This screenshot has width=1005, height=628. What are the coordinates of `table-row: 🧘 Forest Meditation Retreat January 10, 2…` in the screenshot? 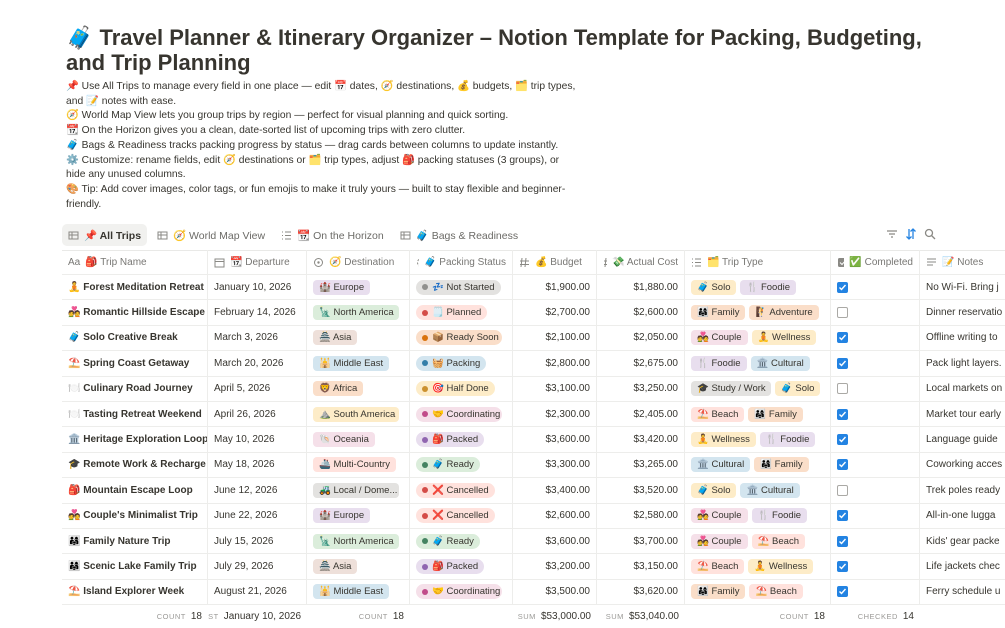 It's located at (533, 288).